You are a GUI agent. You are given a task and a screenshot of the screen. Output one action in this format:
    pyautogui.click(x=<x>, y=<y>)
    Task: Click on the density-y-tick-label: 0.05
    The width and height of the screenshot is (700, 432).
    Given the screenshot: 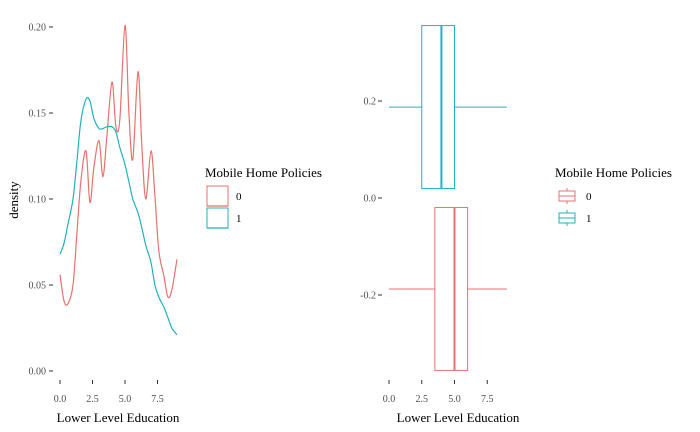 What is the action you would take?
    pyautogui.click(x=38, y=286)
    